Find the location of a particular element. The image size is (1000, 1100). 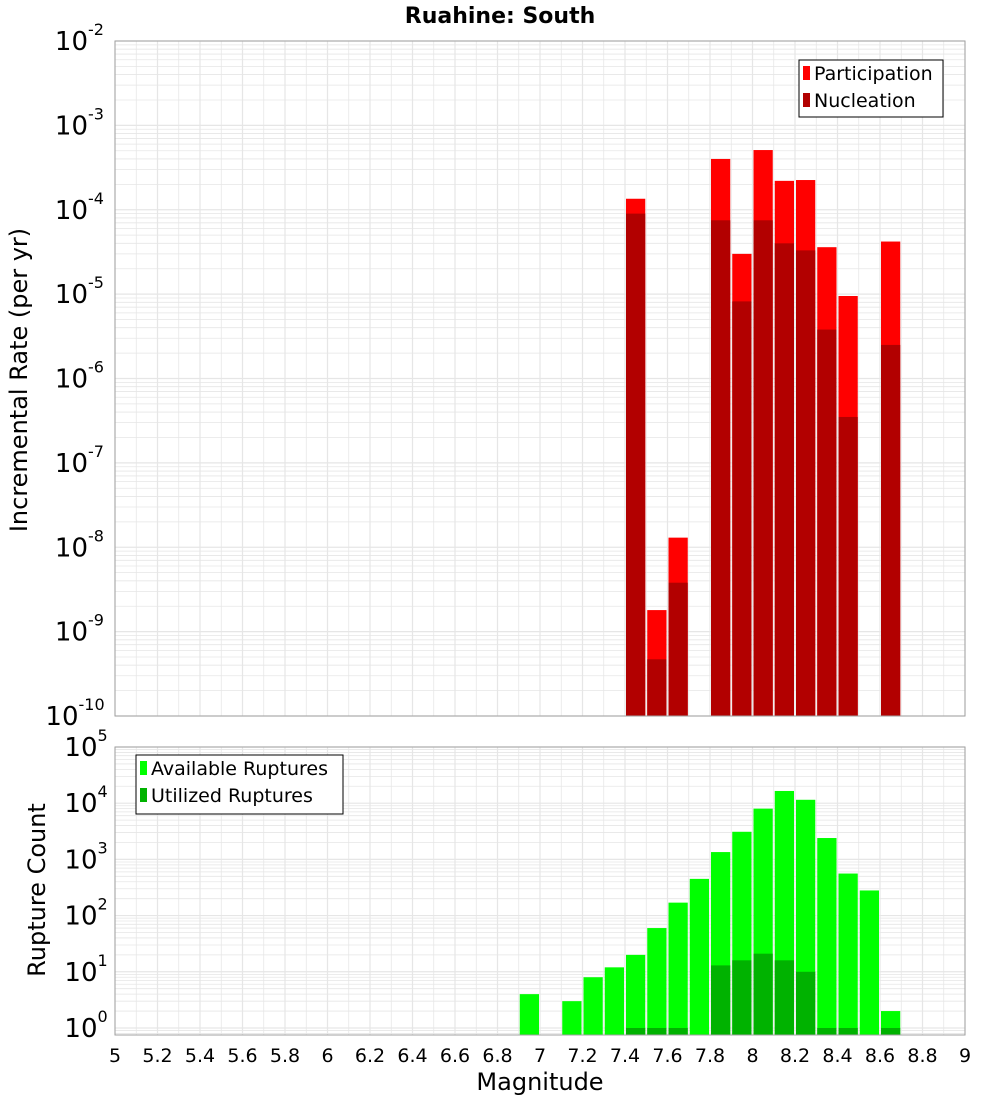

y-tick-exponent: -8 is located at coordinates (96, 535).